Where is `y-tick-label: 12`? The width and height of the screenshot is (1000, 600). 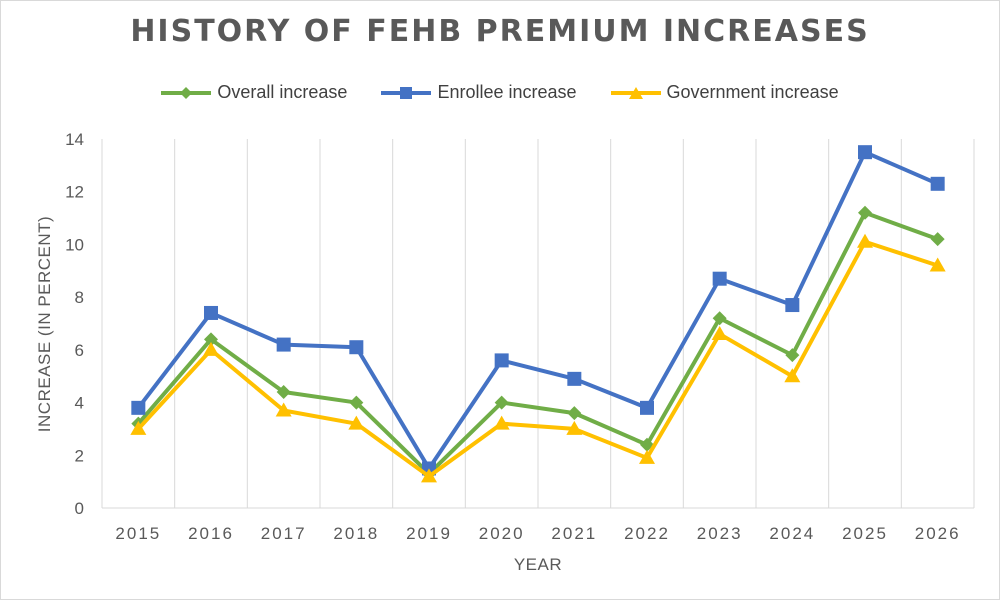 y-tick-label: 12 is located at coordinates (74, 192).